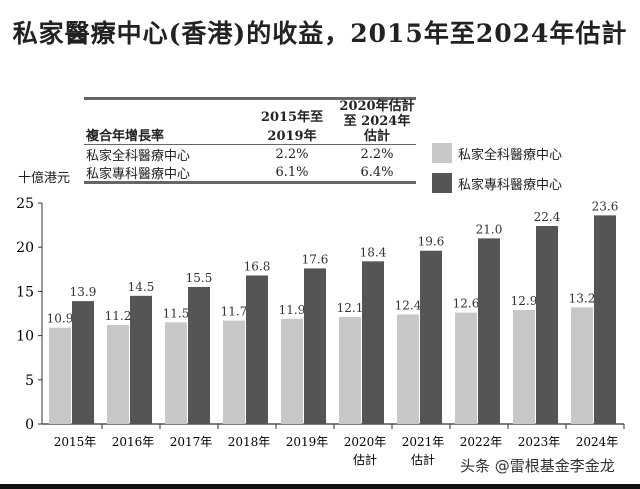 The height and width of the screenshot is (489, 640). Describe the element at coordinates (582, 298) in the screenshot. I see `data-label: 13.2` at that location.